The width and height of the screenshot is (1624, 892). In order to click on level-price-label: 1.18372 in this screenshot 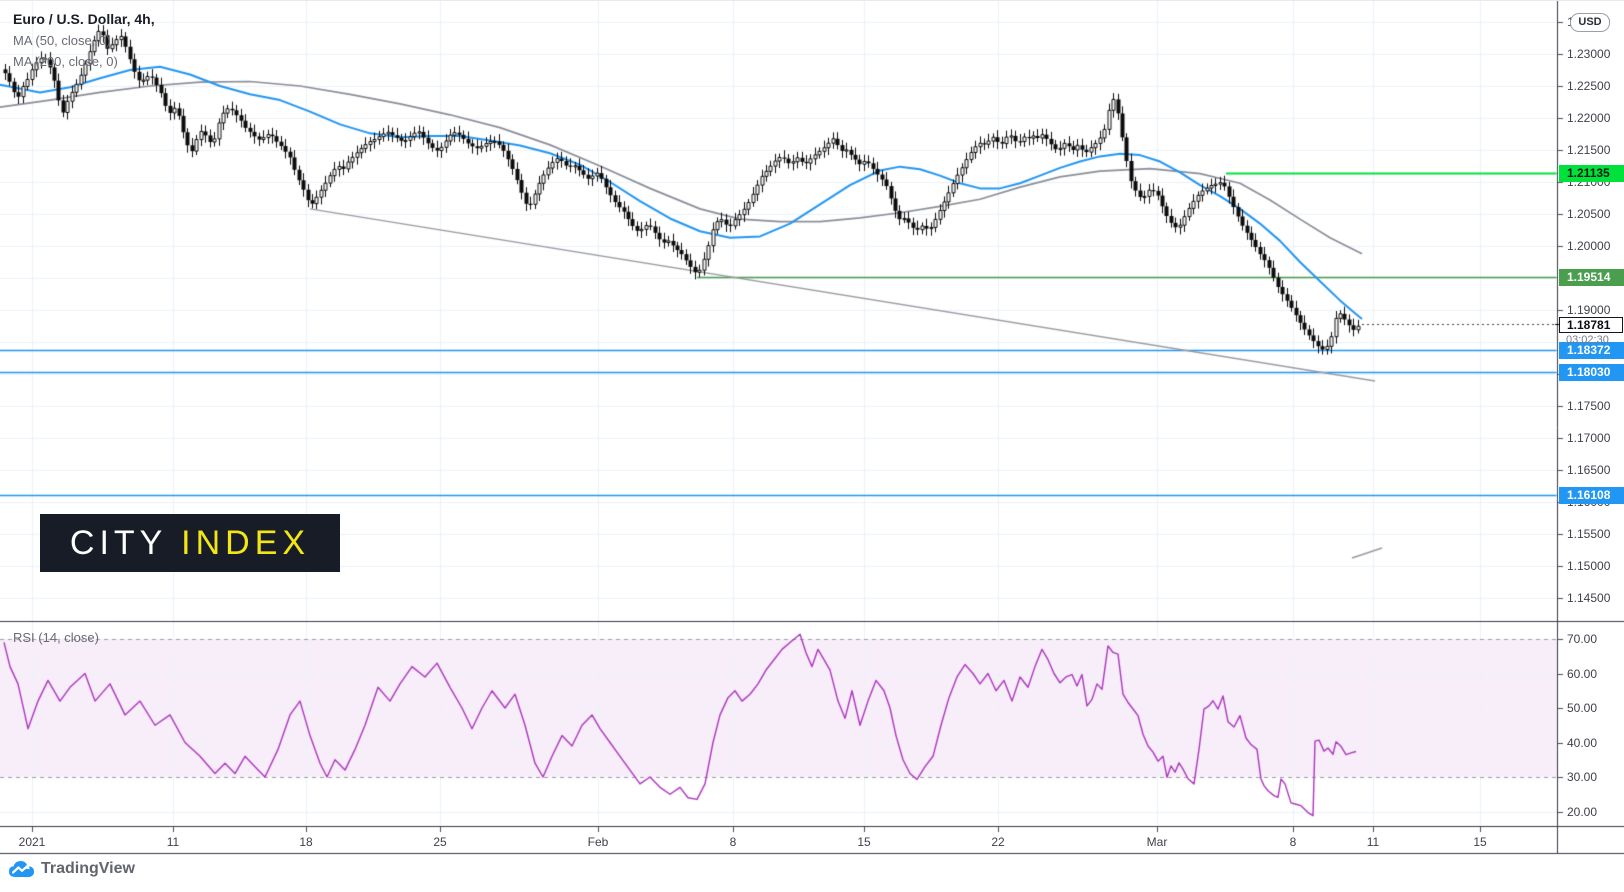, I will do `click(1591, 350)`.